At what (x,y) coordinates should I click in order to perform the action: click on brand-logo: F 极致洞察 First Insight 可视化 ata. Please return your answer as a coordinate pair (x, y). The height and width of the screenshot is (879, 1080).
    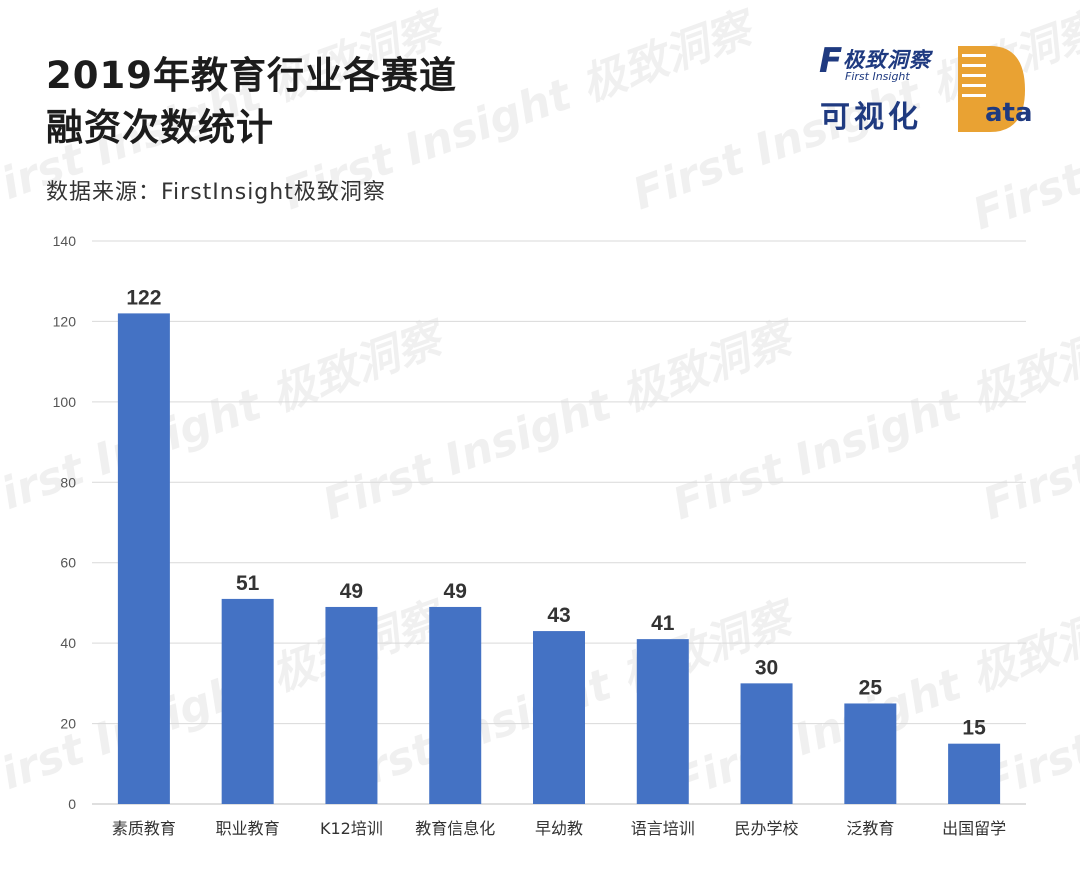
    Looking at the image, I should click on (927, 87).